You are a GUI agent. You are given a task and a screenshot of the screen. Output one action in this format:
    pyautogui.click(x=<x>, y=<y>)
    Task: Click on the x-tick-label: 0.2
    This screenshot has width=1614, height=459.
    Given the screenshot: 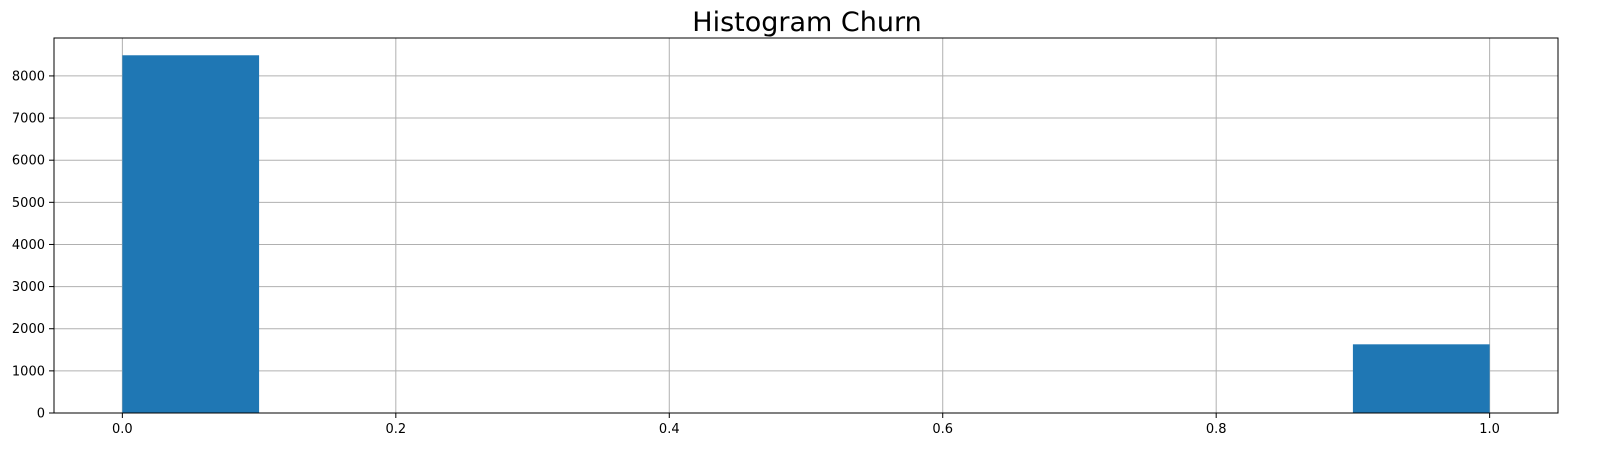 What is the action you would take?
    pyautogui.click(x=395, y=429)
    